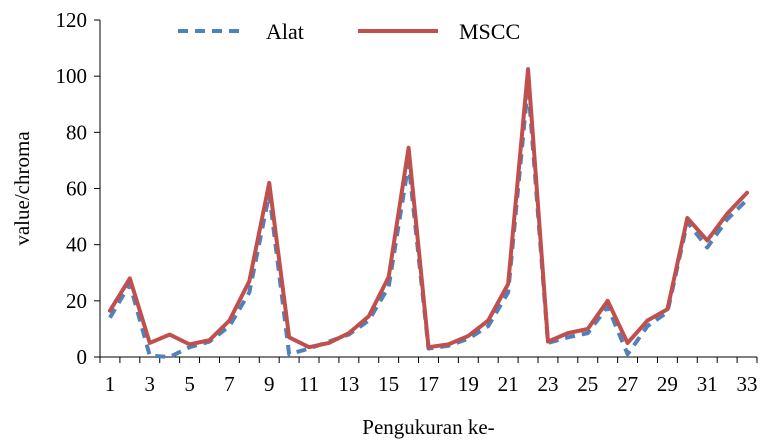 The width and height of the screenshot is (760, 443). What do you see at coordinates (229, 384) in the screenshot?
I see `x-tick-label: 7` at bounding box center [229, 384].